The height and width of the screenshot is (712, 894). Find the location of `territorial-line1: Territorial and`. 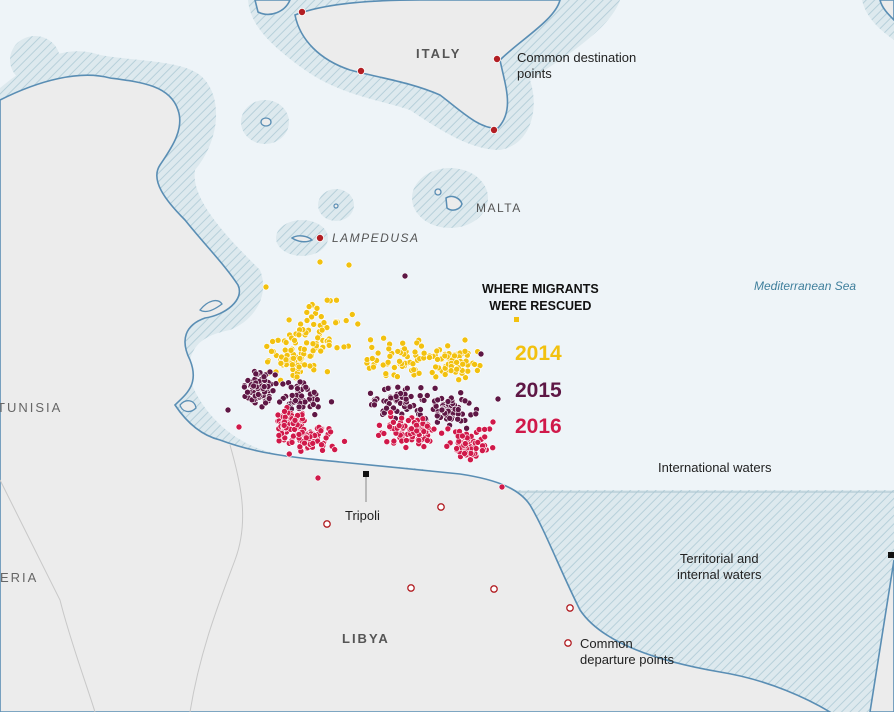

territorial-line1: Territorial and is located at coordinates (719, 558).